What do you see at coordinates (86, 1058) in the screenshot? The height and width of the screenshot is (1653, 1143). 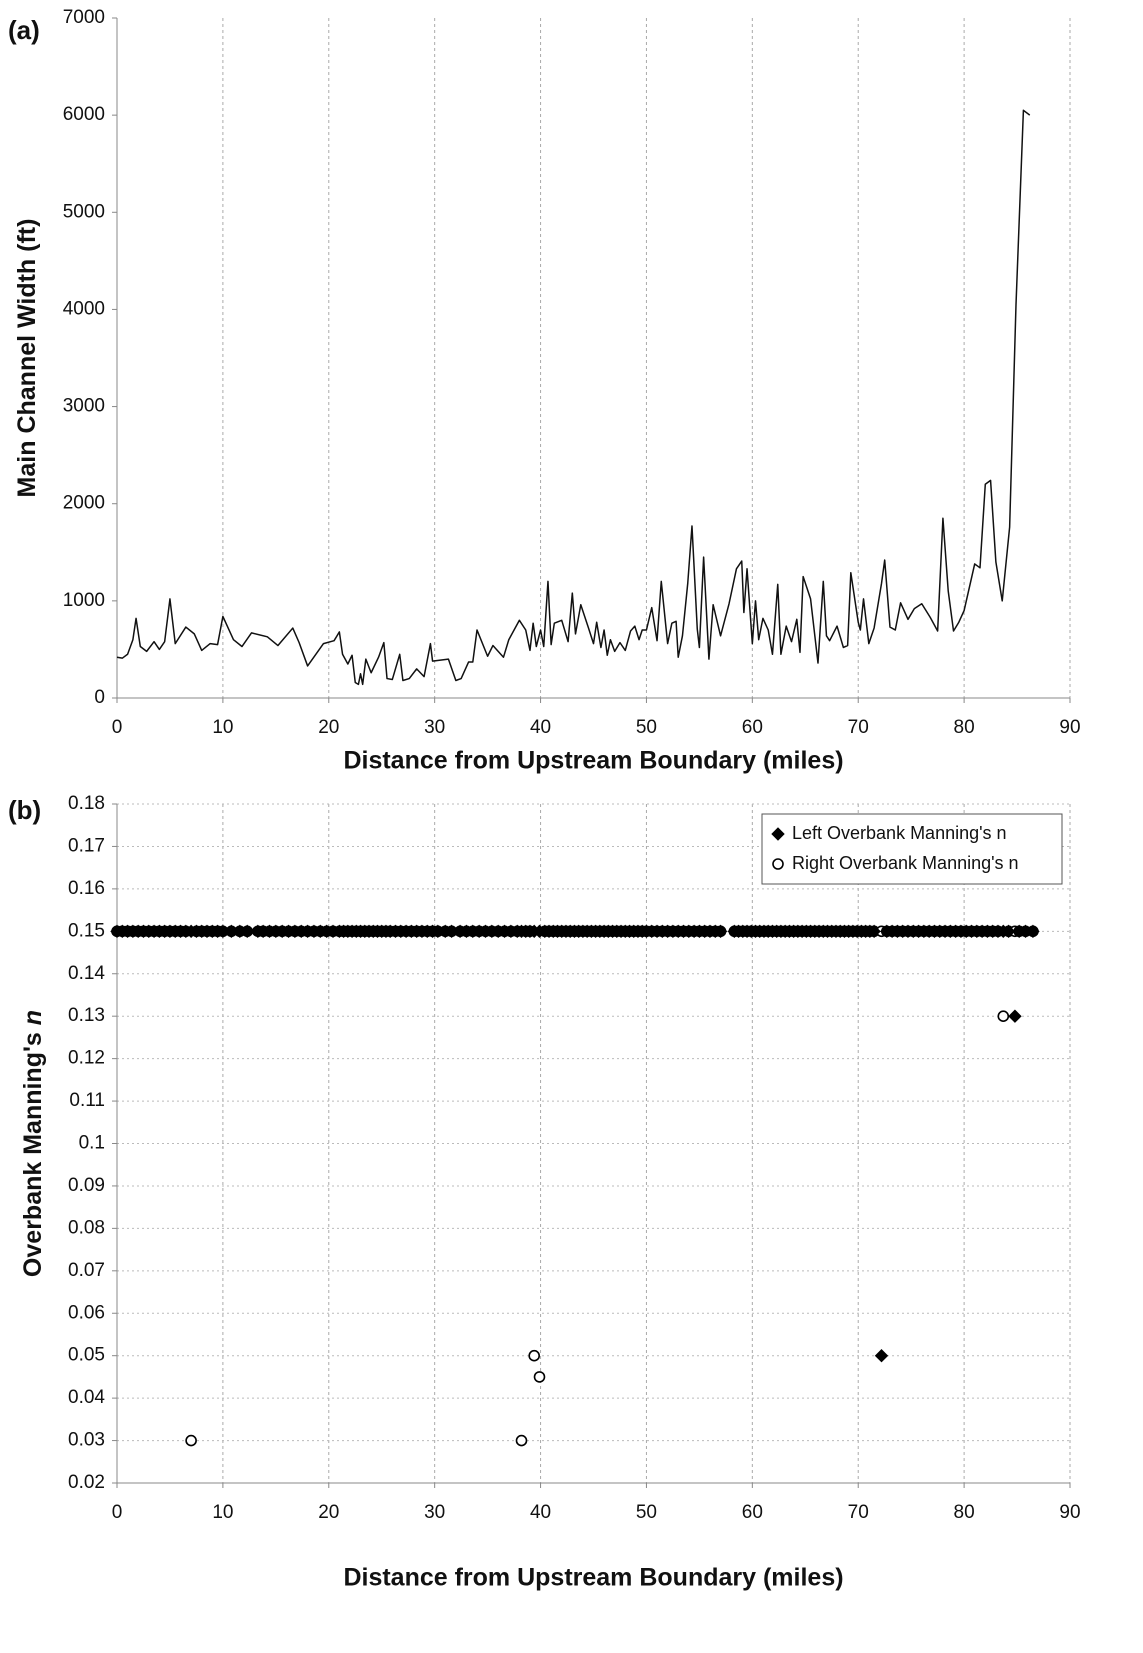 I see `y-tick-label: 0.12` at bounding box center [86, 1058].